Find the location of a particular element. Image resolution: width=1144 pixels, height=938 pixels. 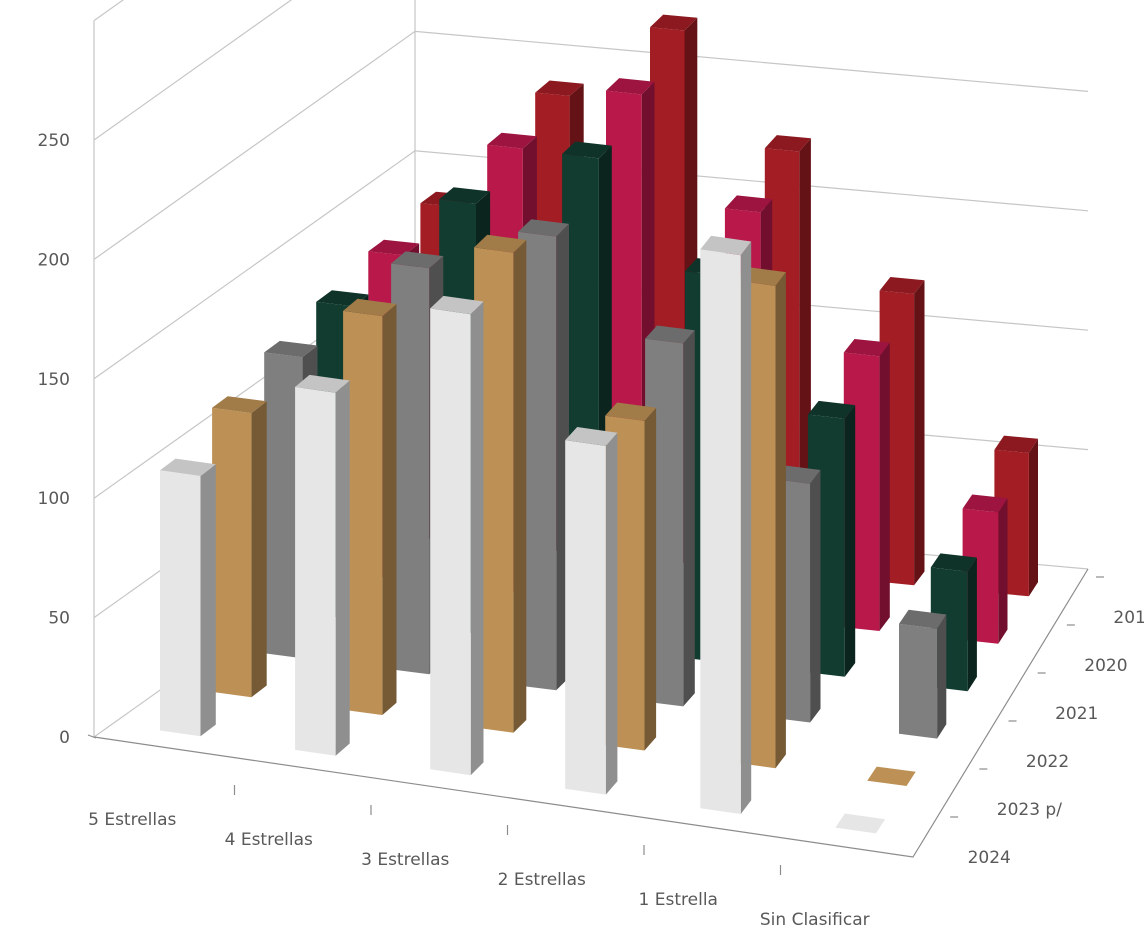

series-label: 2024 is located at coordinates (989, 858).